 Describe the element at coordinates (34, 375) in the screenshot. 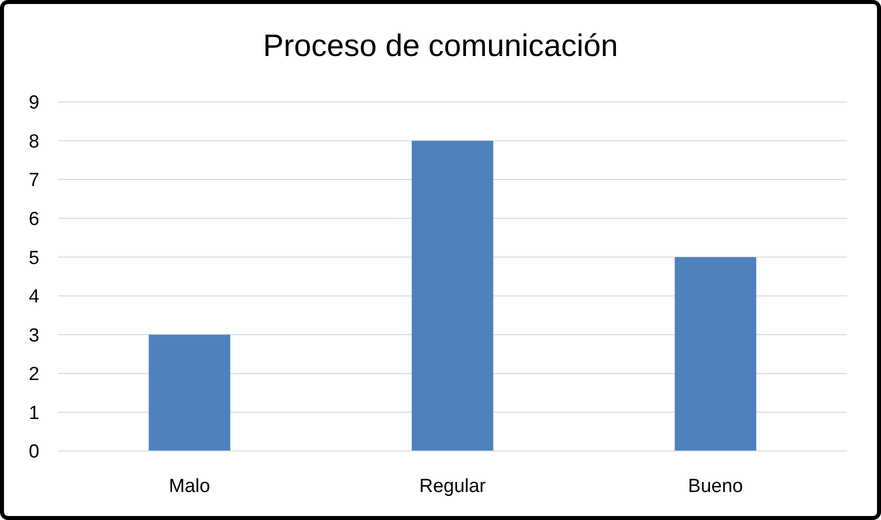

I see `y-tick-label: 2` at that location.